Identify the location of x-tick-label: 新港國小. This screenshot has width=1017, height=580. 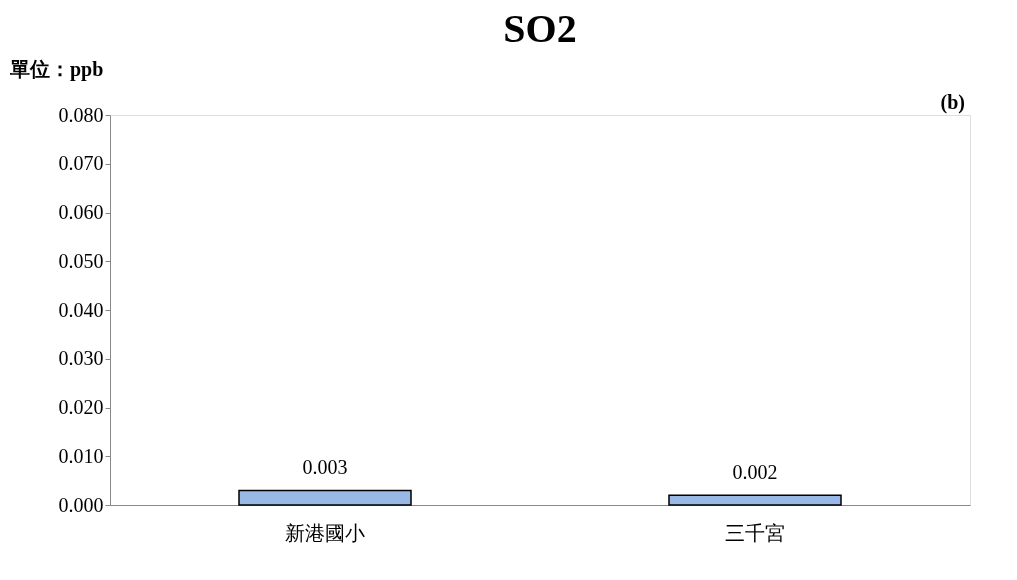
(325, 532).